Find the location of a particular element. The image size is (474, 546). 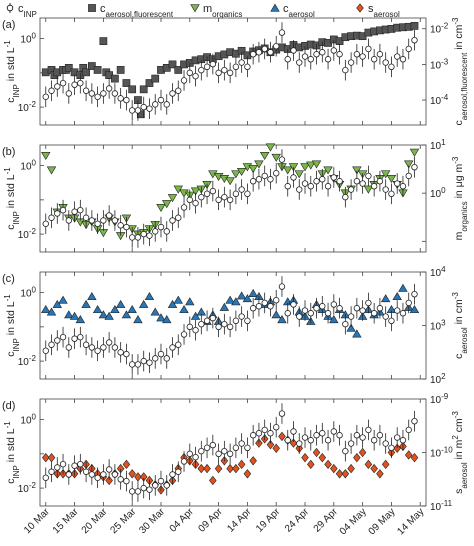

x-tick-label: 09 Apr is located at coordinates (210, 520).